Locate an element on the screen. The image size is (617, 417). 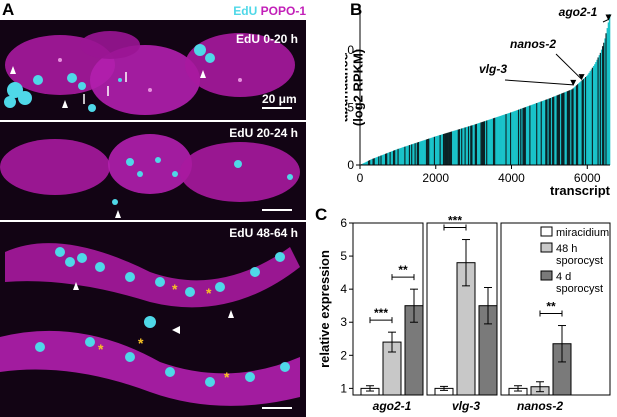
significance-label: ** is located at coordinates (403, 270).